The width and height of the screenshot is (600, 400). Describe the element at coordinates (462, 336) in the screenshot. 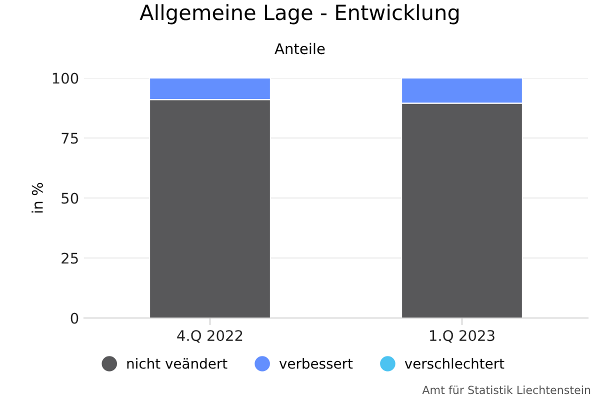

I see `x-tick-label: 1.Q 2023` at that location.